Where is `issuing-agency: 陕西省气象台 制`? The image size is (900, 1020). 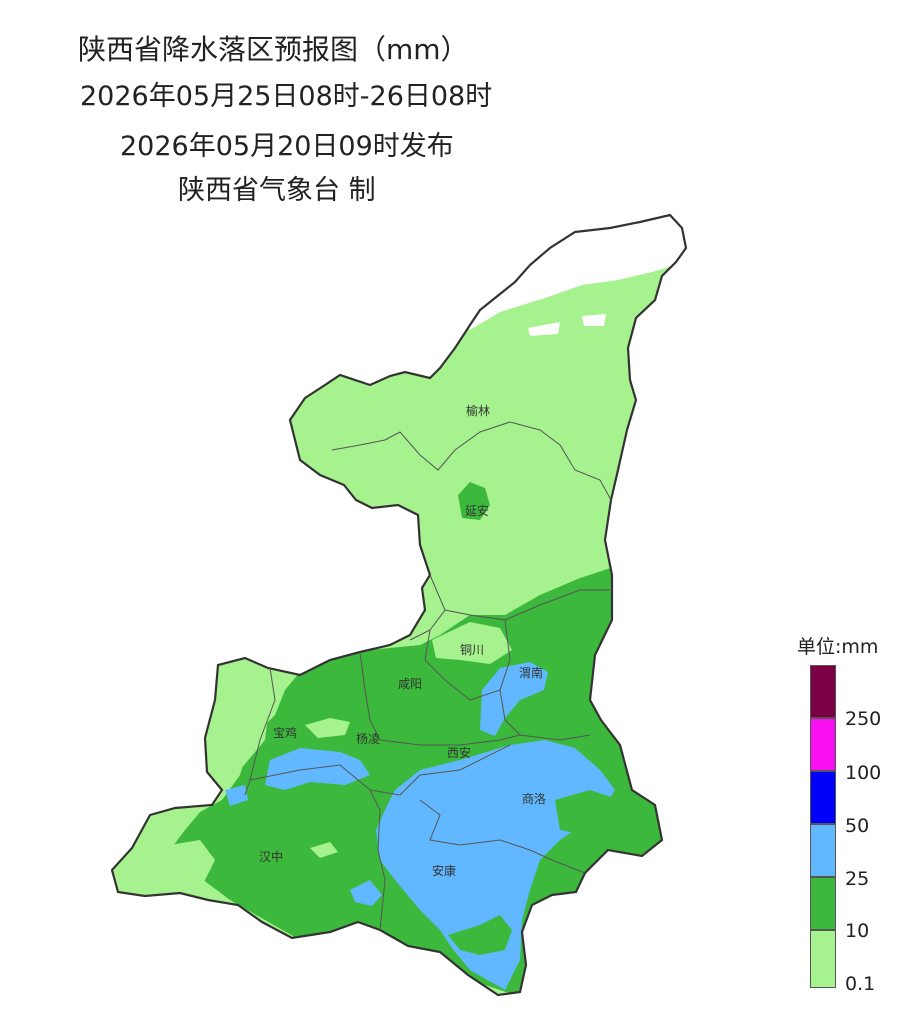
issuing-agency: 陕西省气象台 制 is located at coordinates (277, 190).